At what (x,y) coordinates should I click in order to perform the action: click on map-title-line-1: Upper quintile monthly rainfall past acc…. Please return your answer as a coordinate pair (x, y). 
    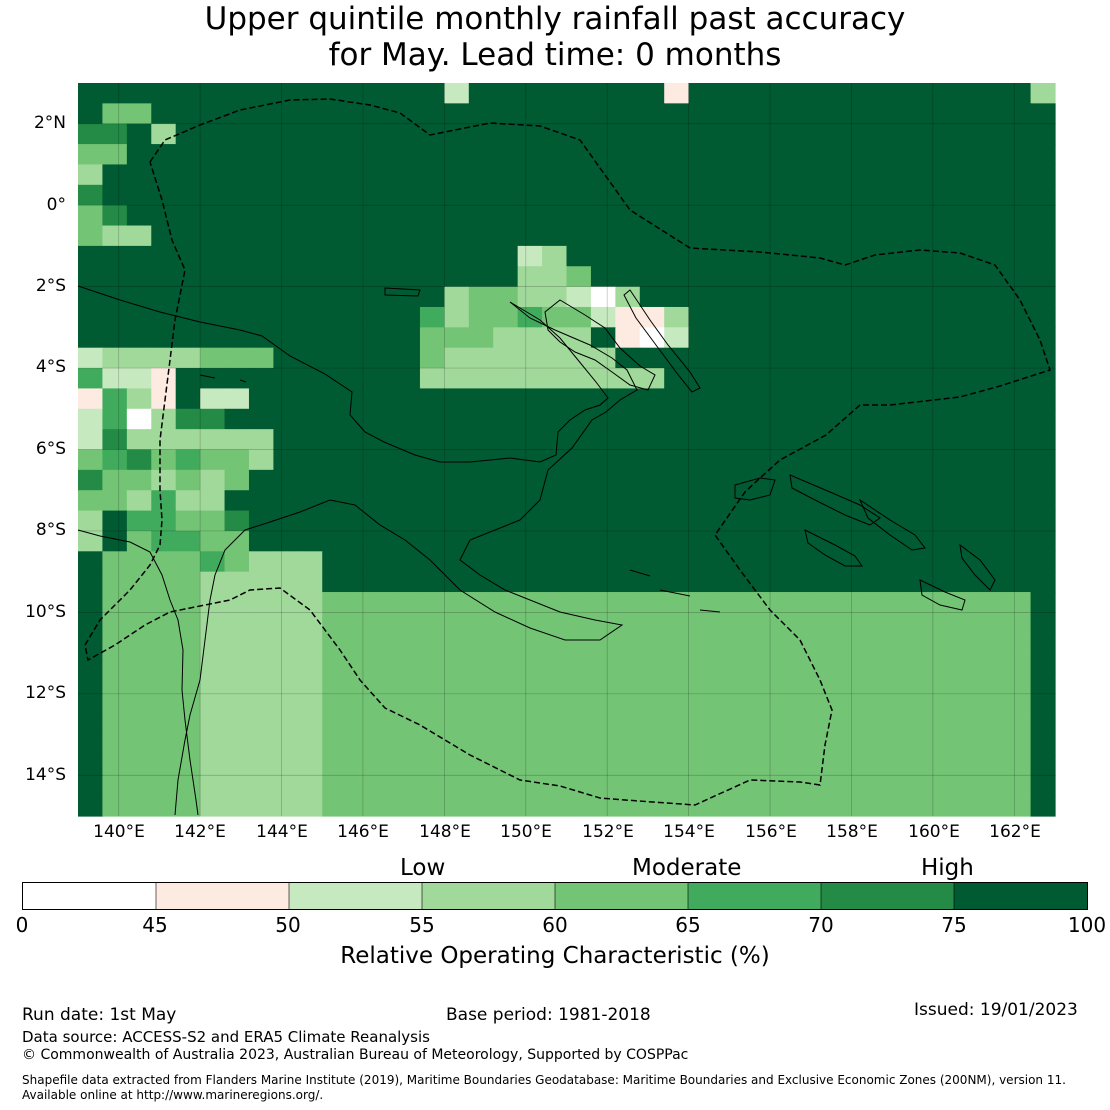
    Looking at the image, I should click on (555, 19).